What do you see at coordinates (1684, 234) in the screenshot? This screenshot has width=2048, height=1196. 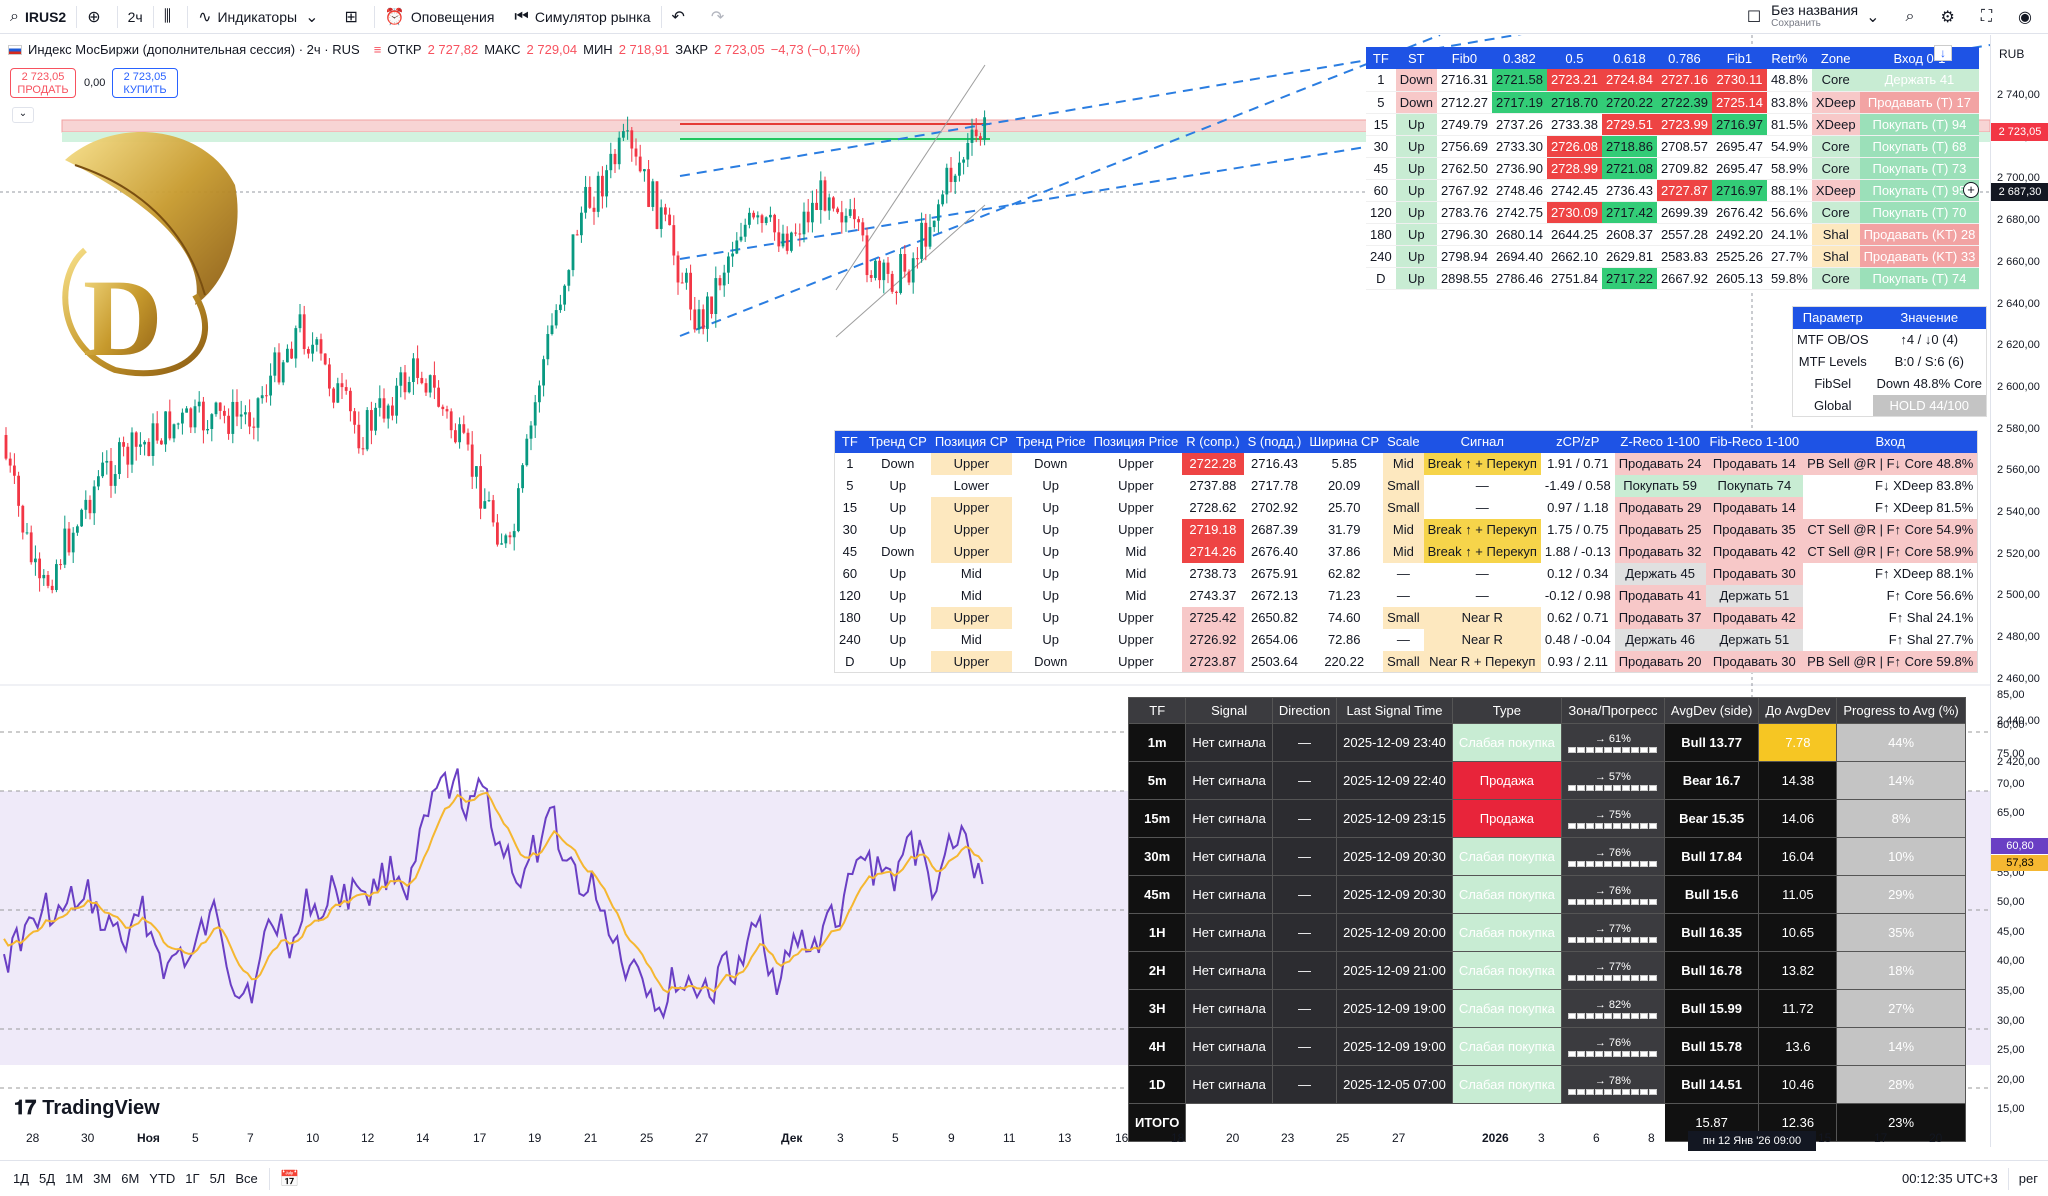 I see `fib-cell: 2557.28` at bounding box center [1684, 234].